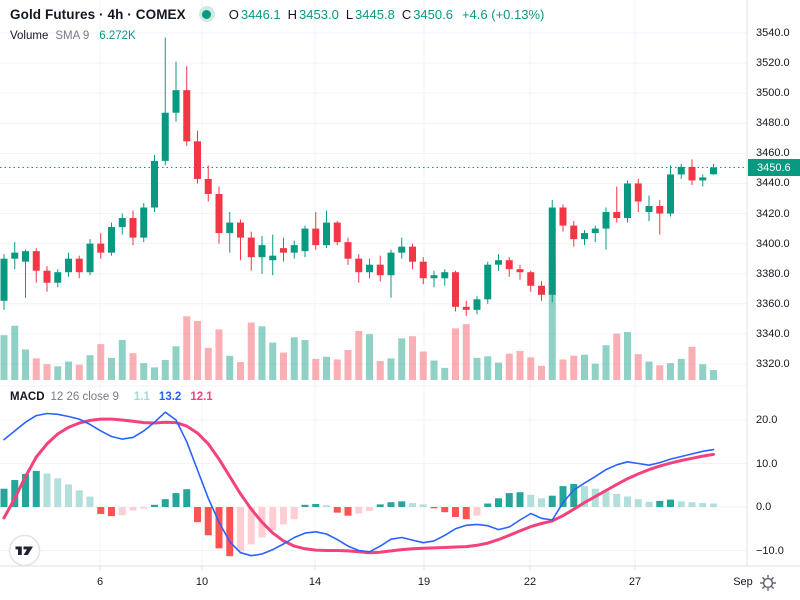 This screenshot has height=600, width=800. I want to click on settings-gear-icon, so click(768, 583).